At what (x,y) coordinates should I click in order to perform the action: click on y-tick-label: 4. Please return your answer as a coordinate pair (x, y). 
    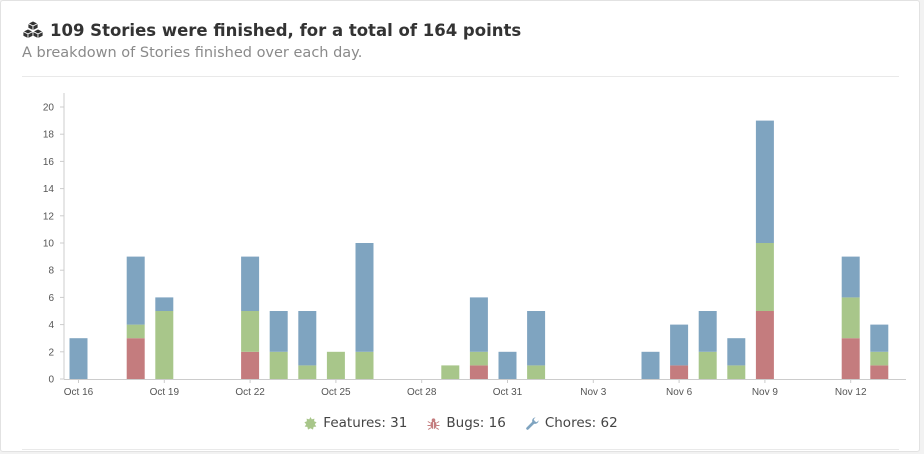
    Looking at the image, I should click on (51, 325).